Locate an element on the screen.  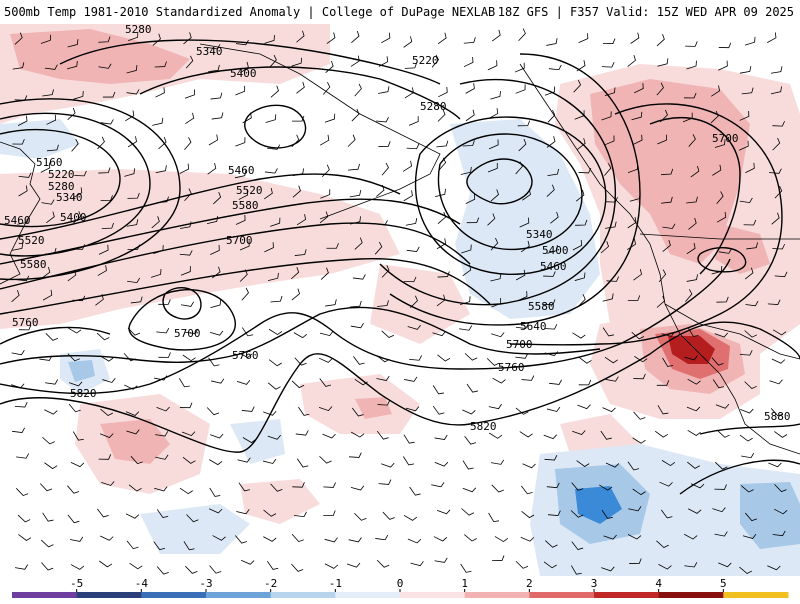
warm-anomaly-region is located at coordinates (670, 171).